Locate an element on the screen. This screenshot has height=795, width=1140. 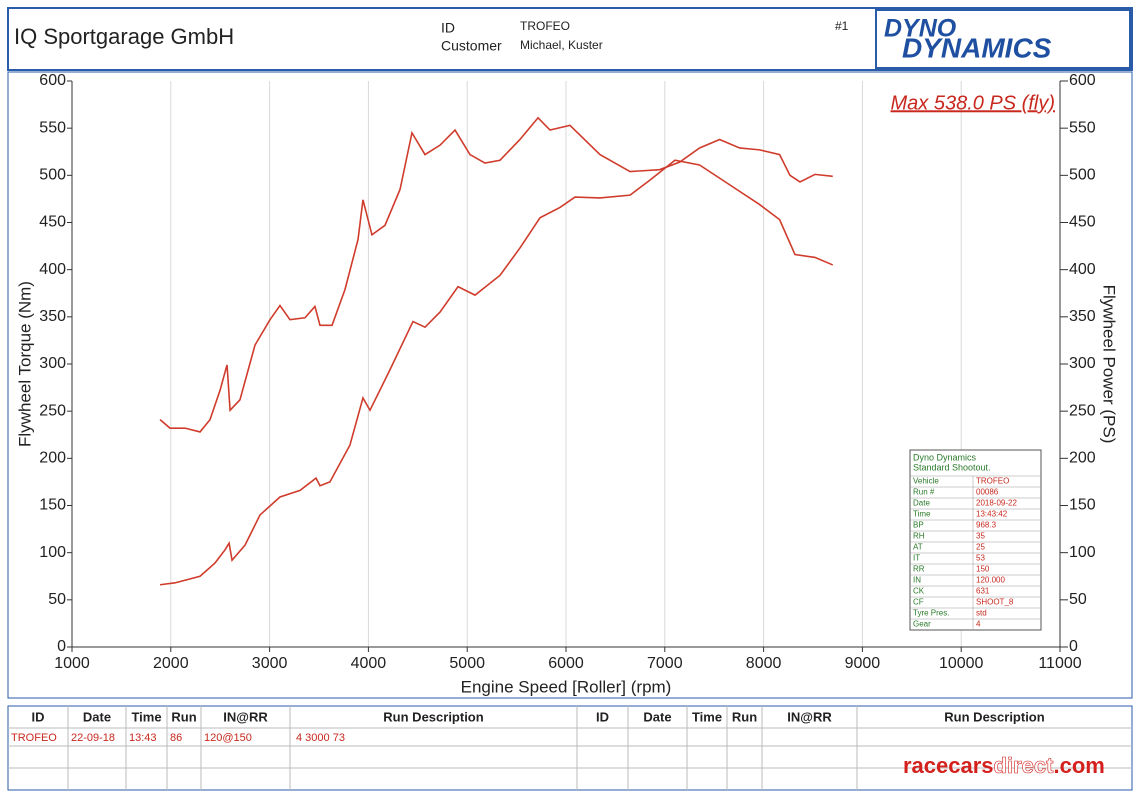
y2-tick-label: 500 is located at coordinates (1082, 175).